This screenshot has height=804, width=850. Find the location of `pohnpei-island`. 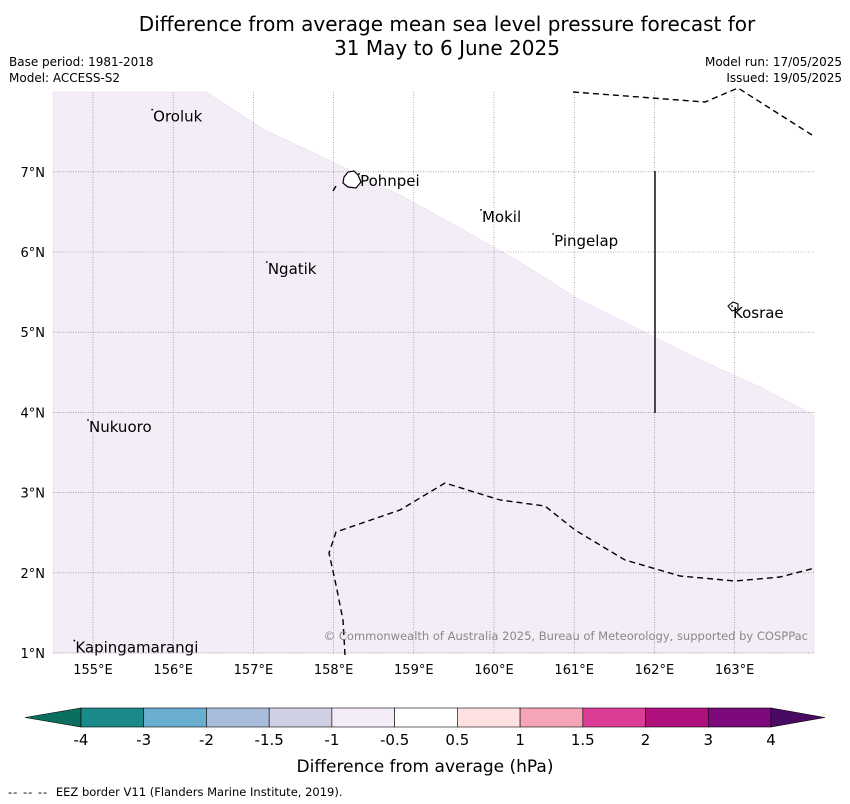

pohnpei-island is located at coordinates (352, 179).